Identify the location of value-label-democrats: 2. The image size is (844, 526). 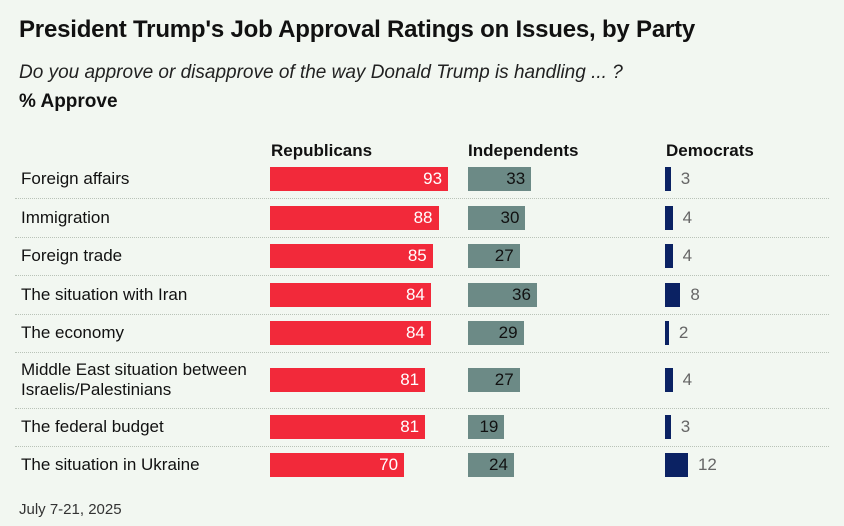
(683, 332).